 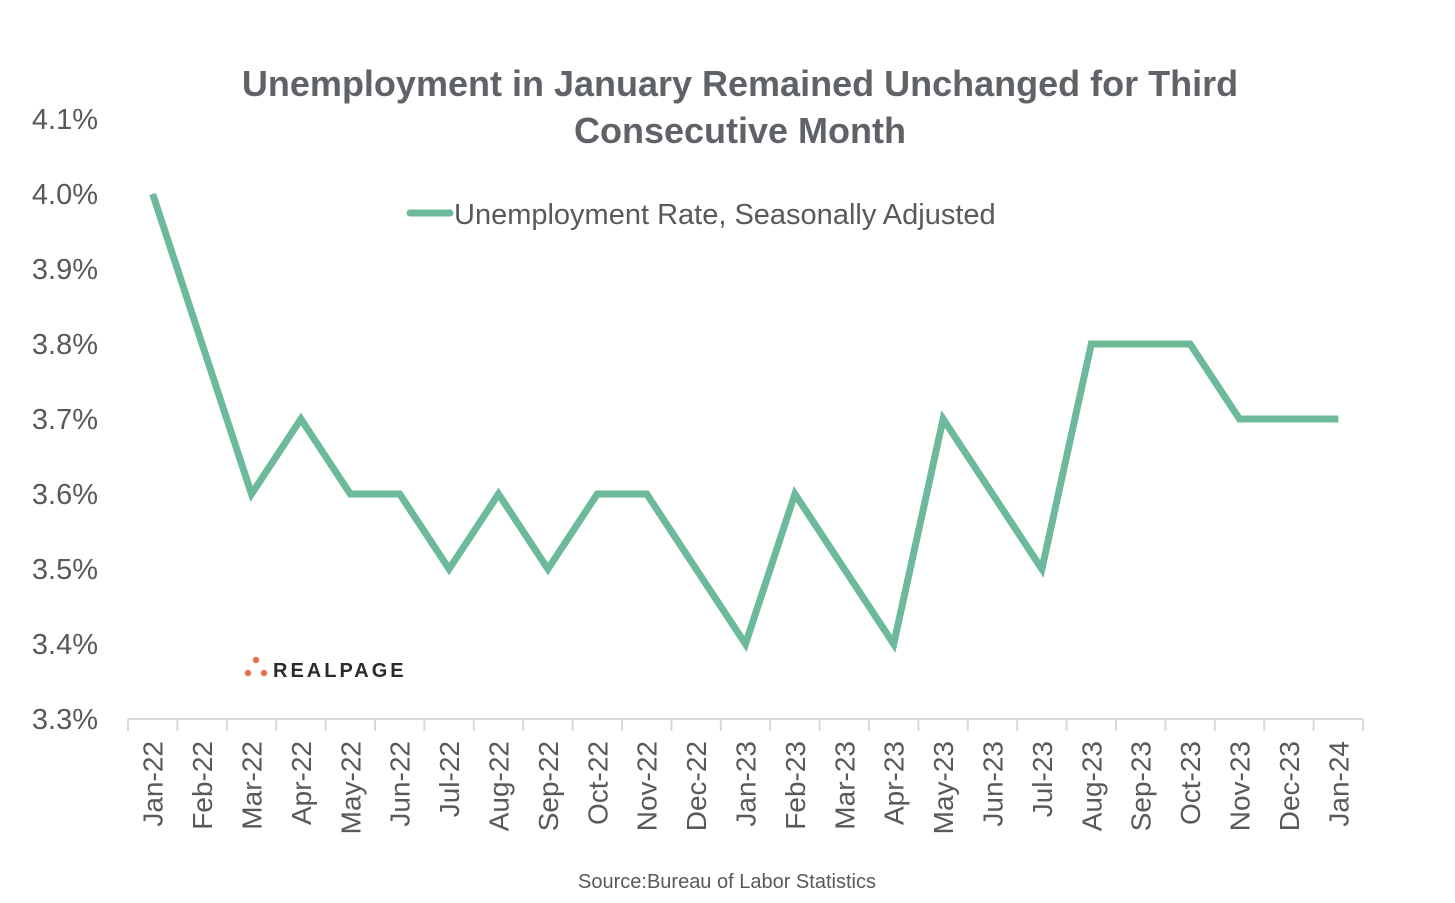 I want to click on x-tick-label: Nov-22, so click(x=647, y=786).